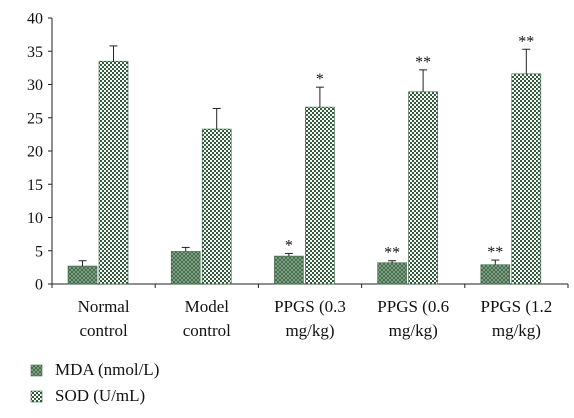 The image size is (574, 418). I want to click on x-tick-label: PPGS (0.3, so click(310, 306).